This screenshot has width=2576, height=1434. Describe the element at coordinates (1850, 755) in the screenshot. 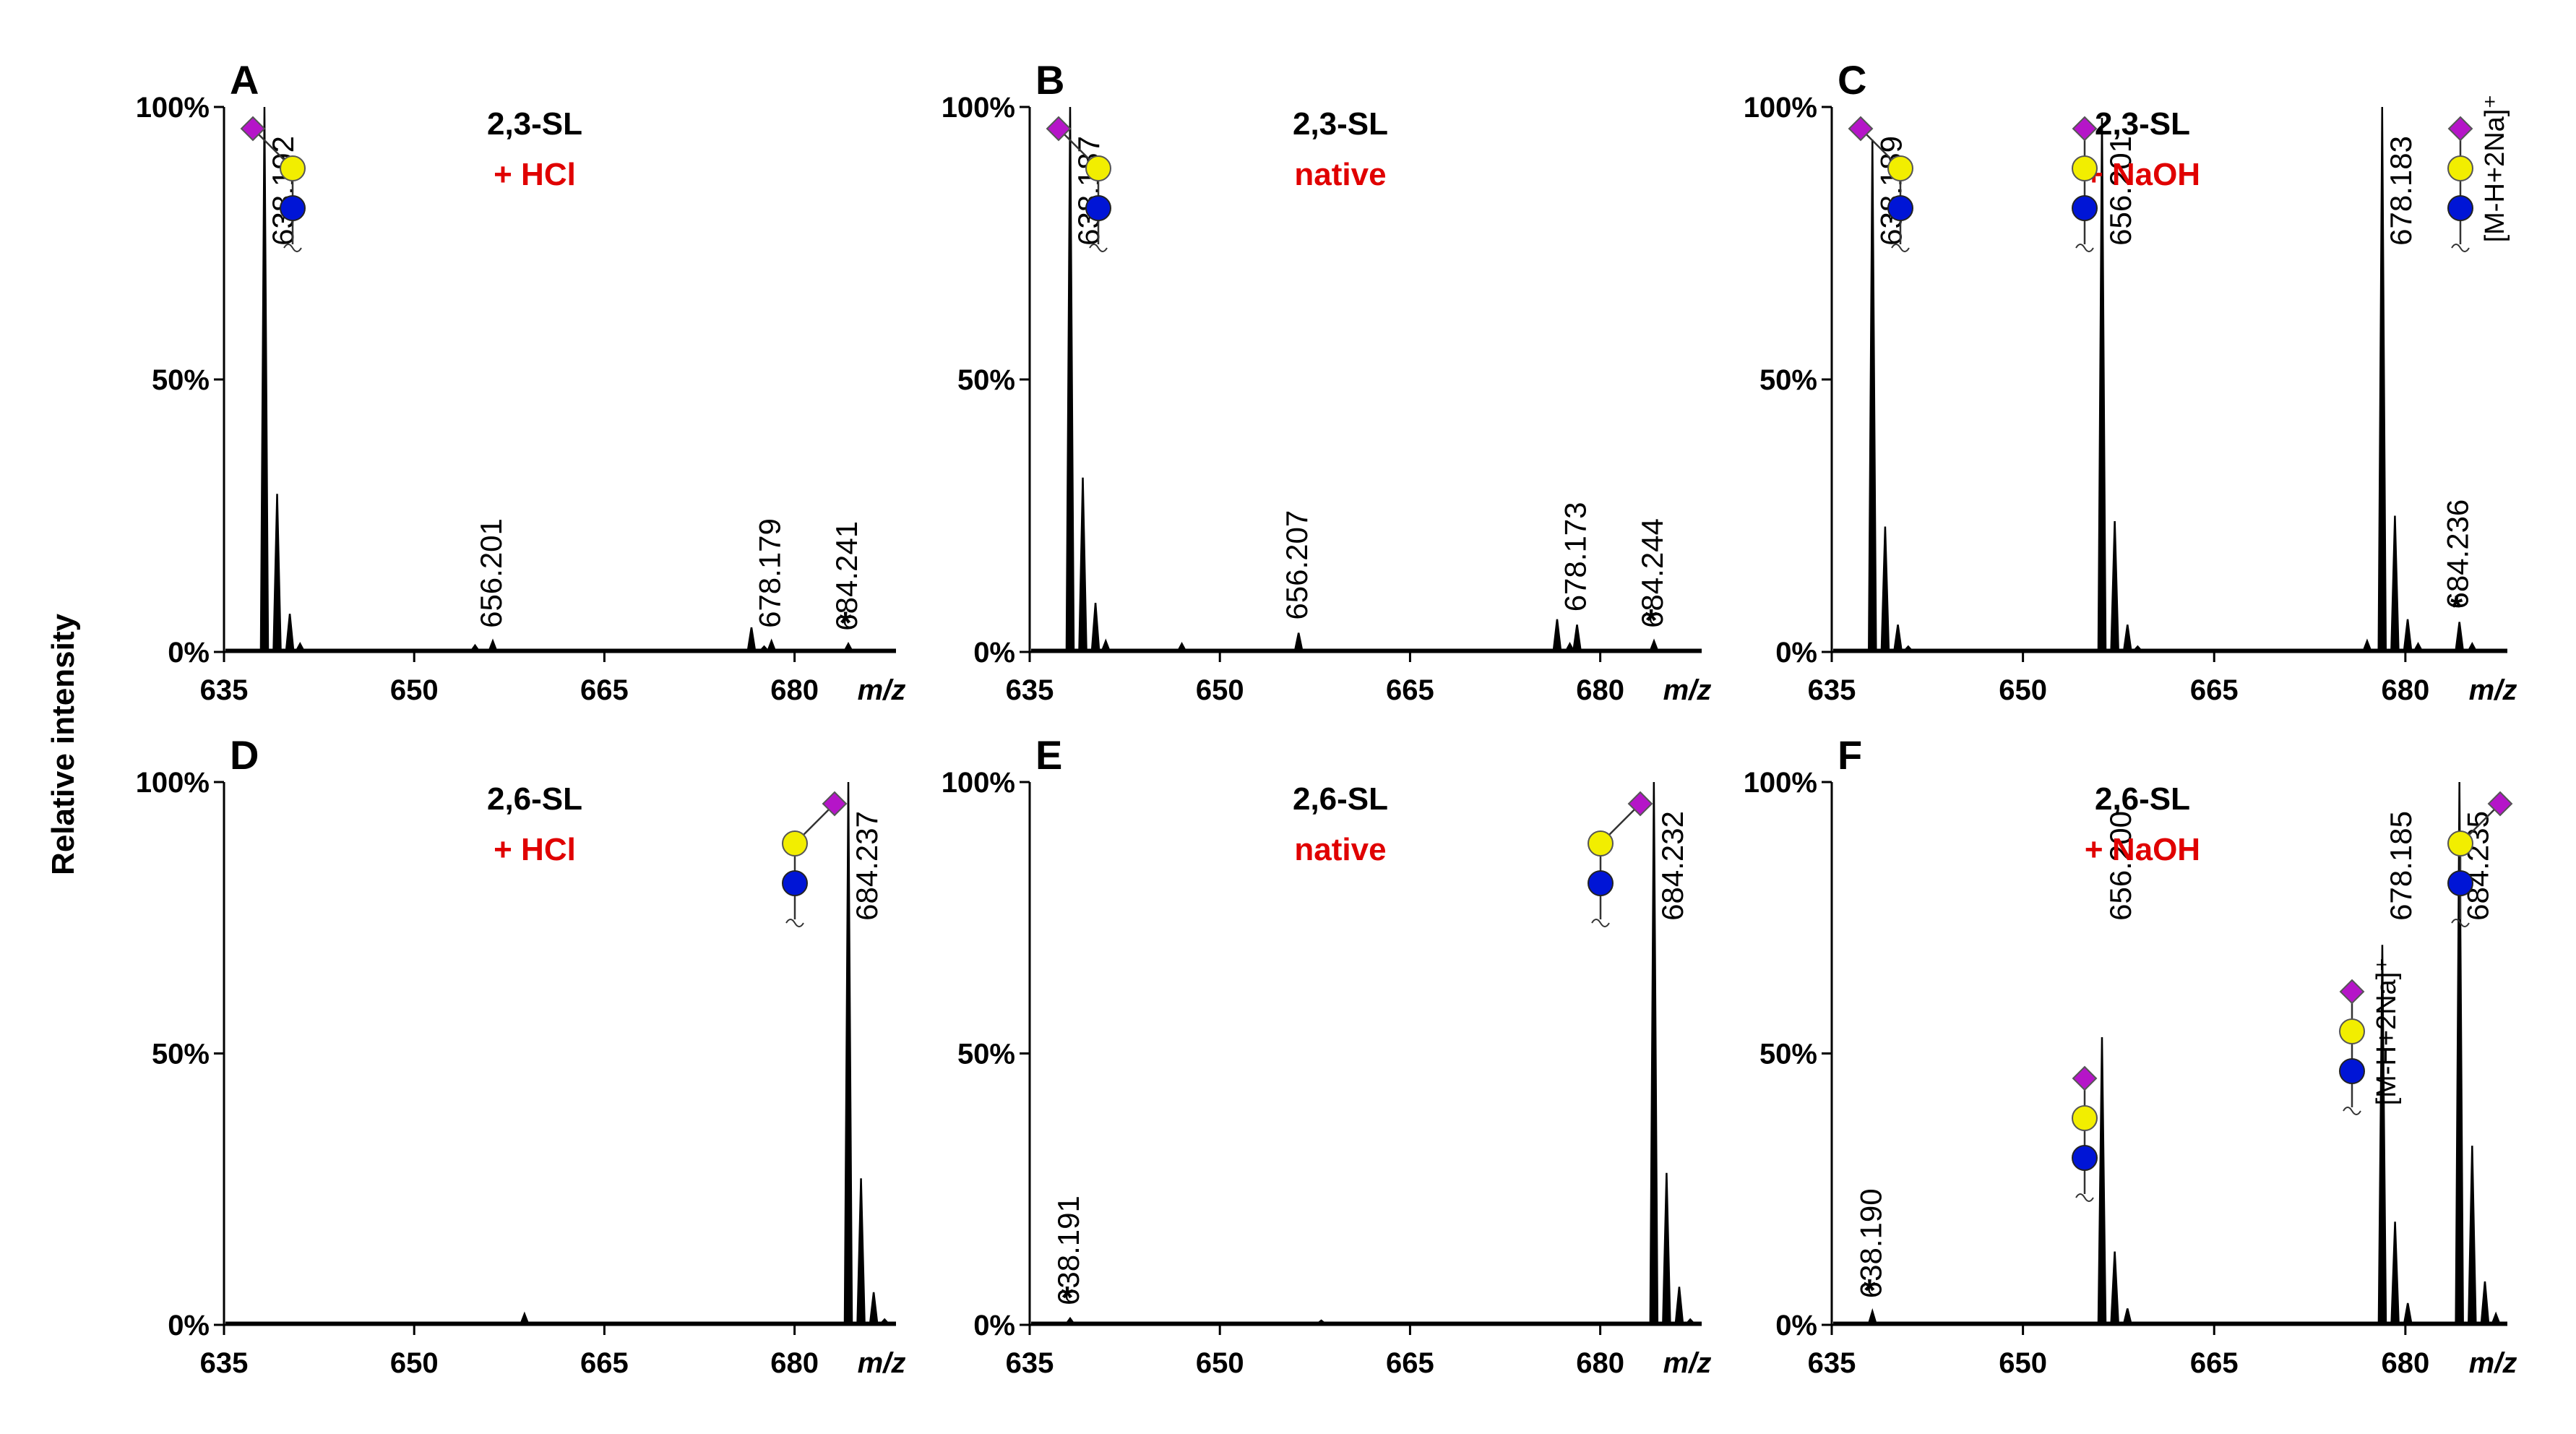

I see `panel-letter: F` at that location.